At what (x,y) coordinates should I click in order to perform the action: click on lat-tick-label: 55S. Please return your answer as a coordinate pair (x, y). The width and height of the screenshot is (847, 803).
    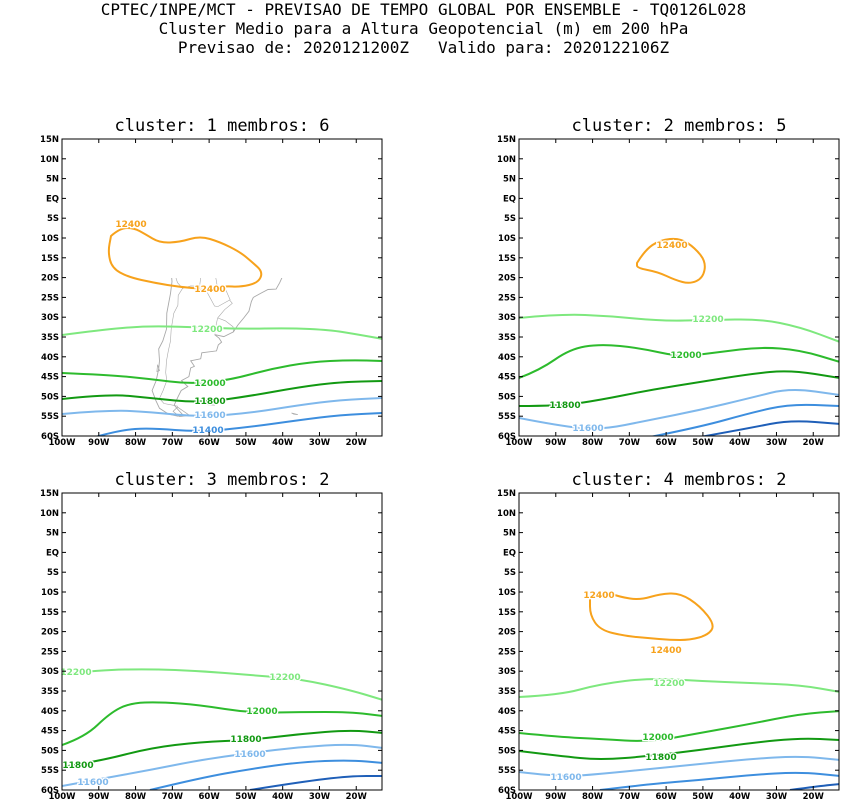
    Looking at the image, I should click on (507, 417).